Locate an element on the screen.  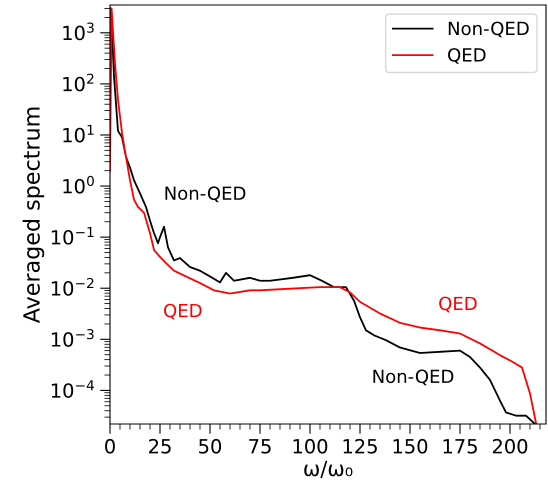
y-tick-label: 10$^{−3}$ is located at coordinates (73, 338).